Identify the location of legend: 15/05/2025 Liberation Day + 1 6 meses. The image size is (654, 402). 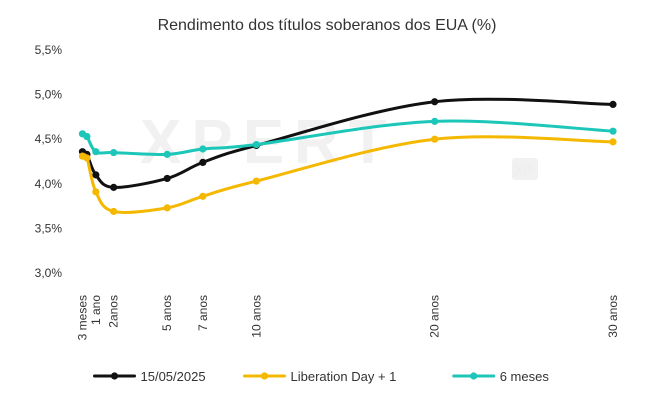
(321, 376).